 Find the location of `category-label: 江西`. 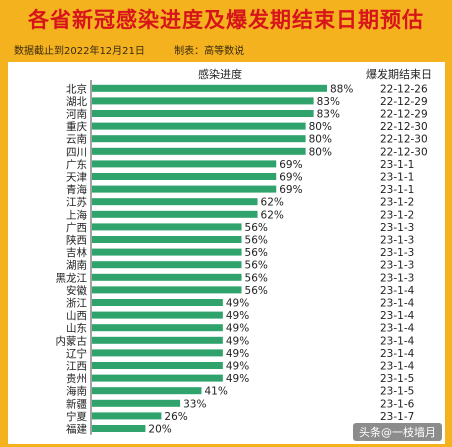

category-label: 江西 is located at coordinates (76, 367).